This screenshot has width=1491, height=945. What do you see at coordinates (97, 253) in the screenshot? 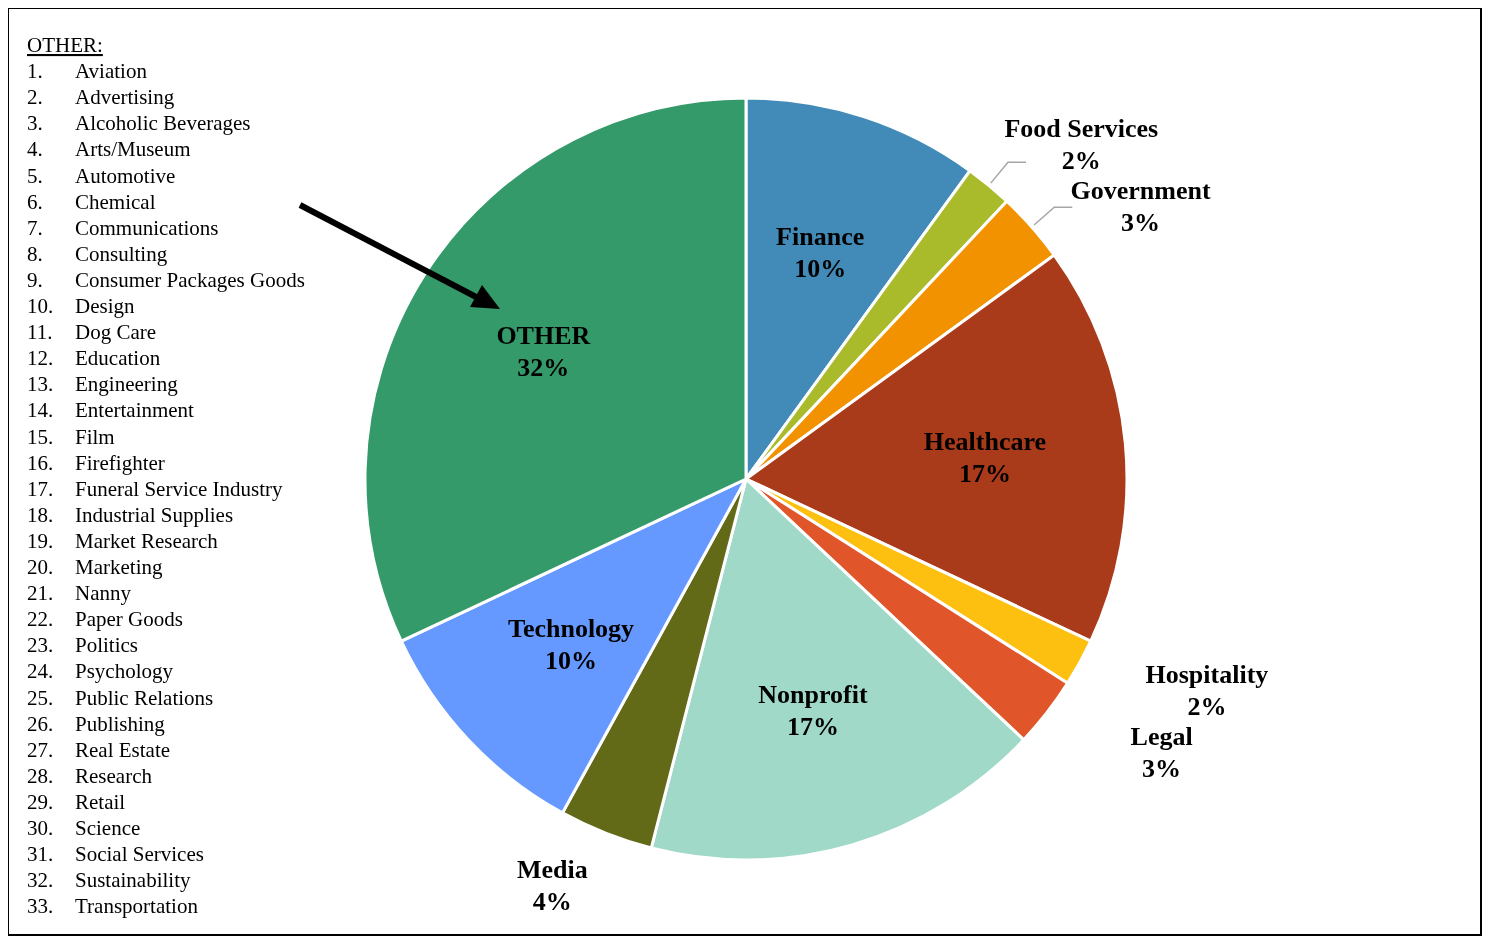
I see `text: 8. Consulting` at bounding box center [97, 253].